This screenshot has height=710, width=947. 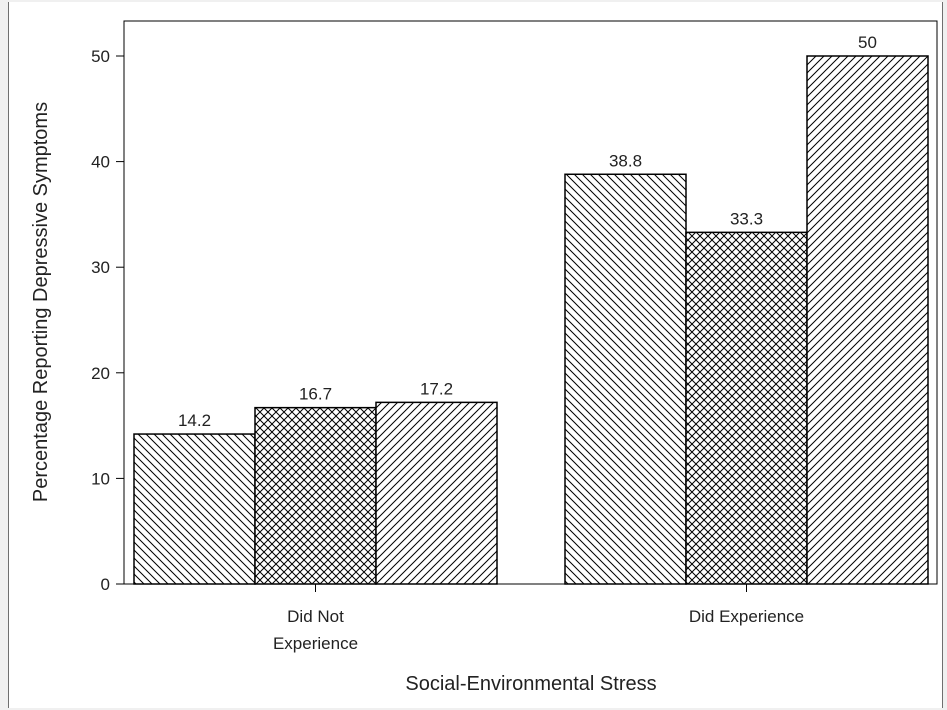 I want to click on y-tick-label: 10, so click(x=100, y=478).